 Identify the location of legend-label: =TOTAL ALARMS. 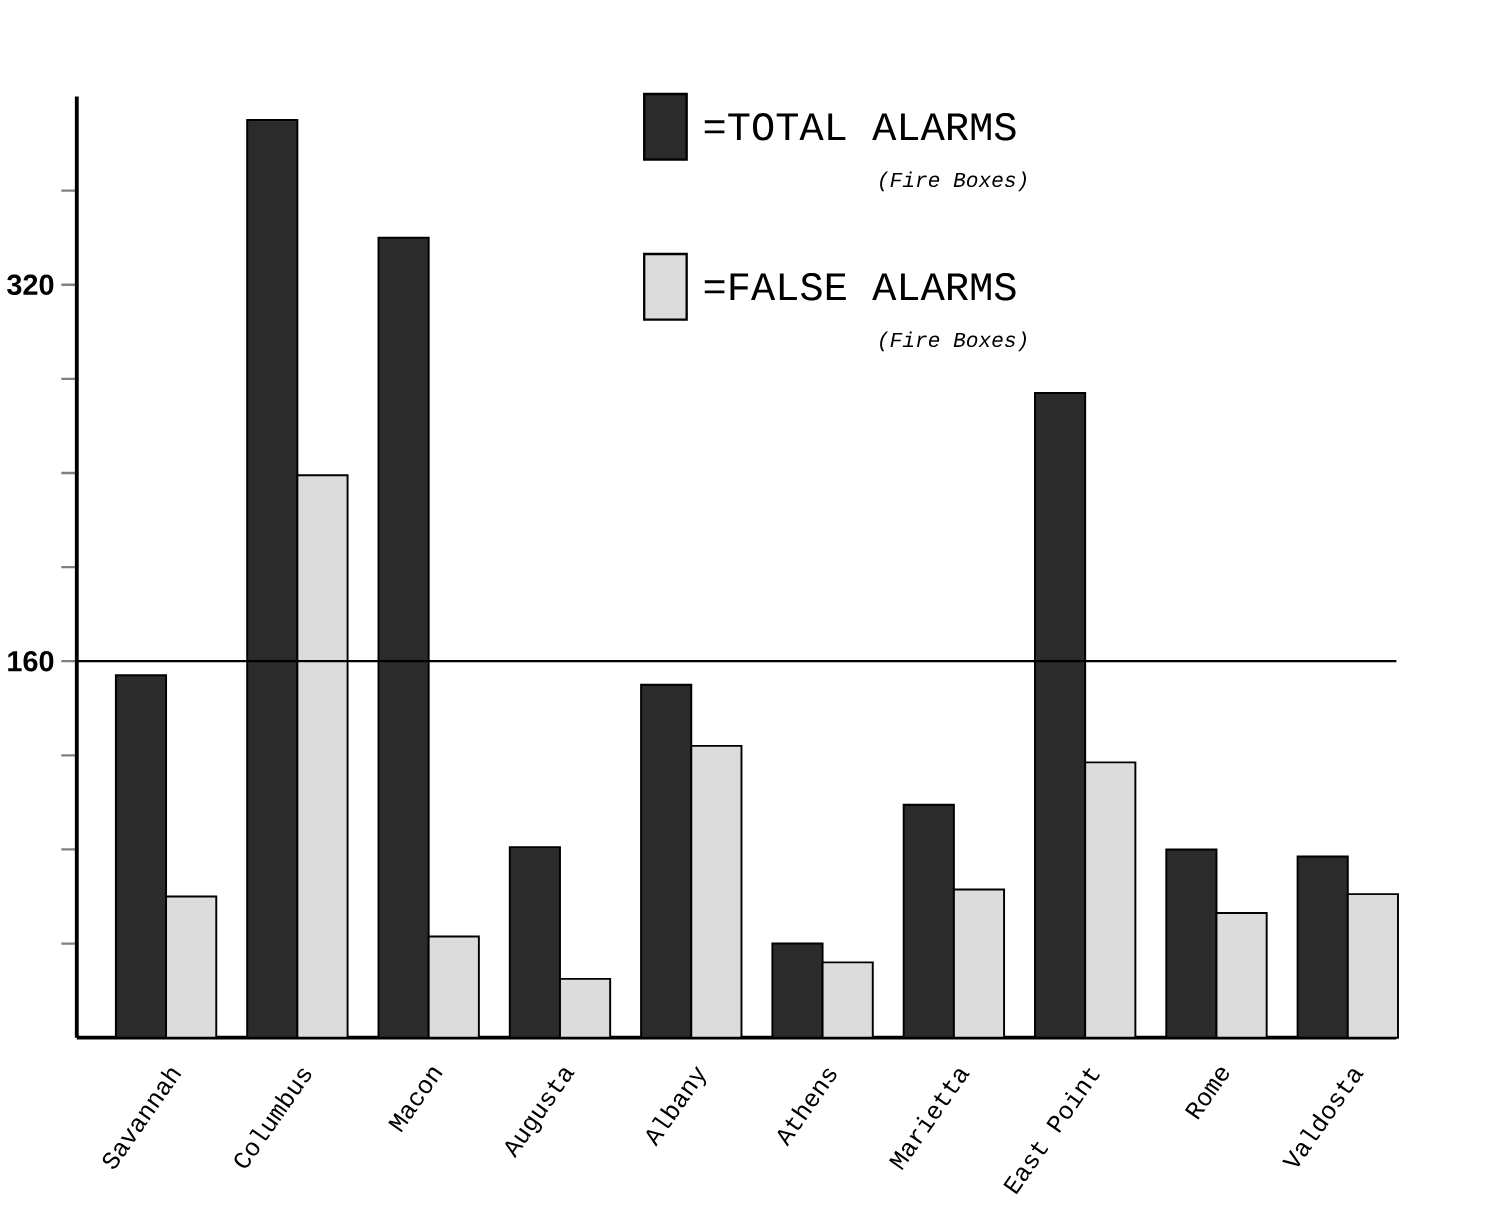
(860, 127).